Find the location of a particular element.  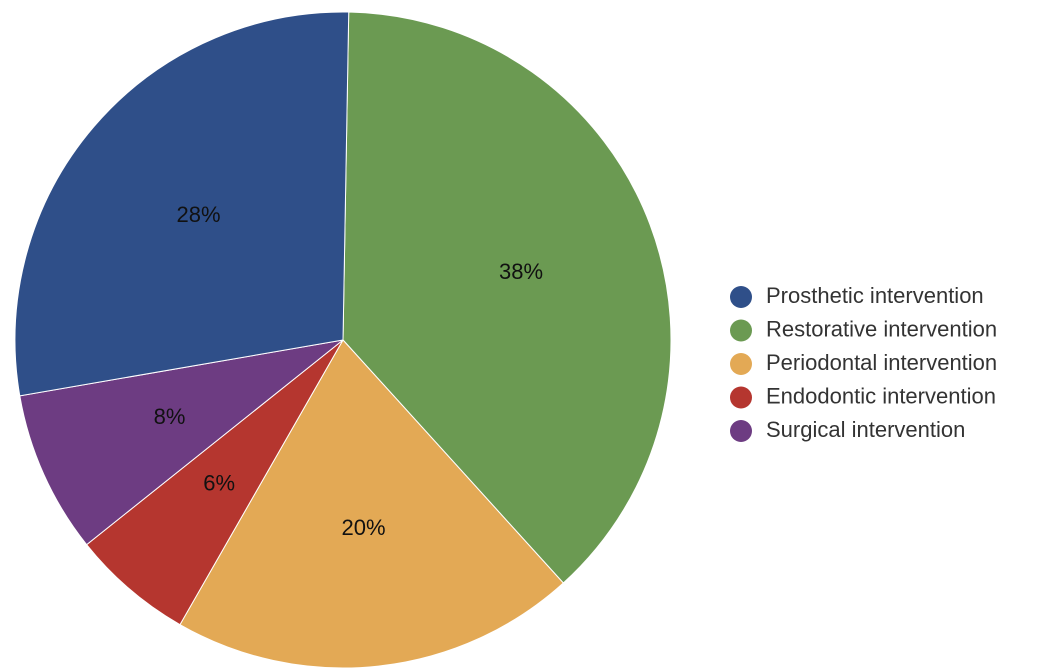

legend-label-endodontic-intervention: Endodontic intervention is located at coordinates (881, 395).